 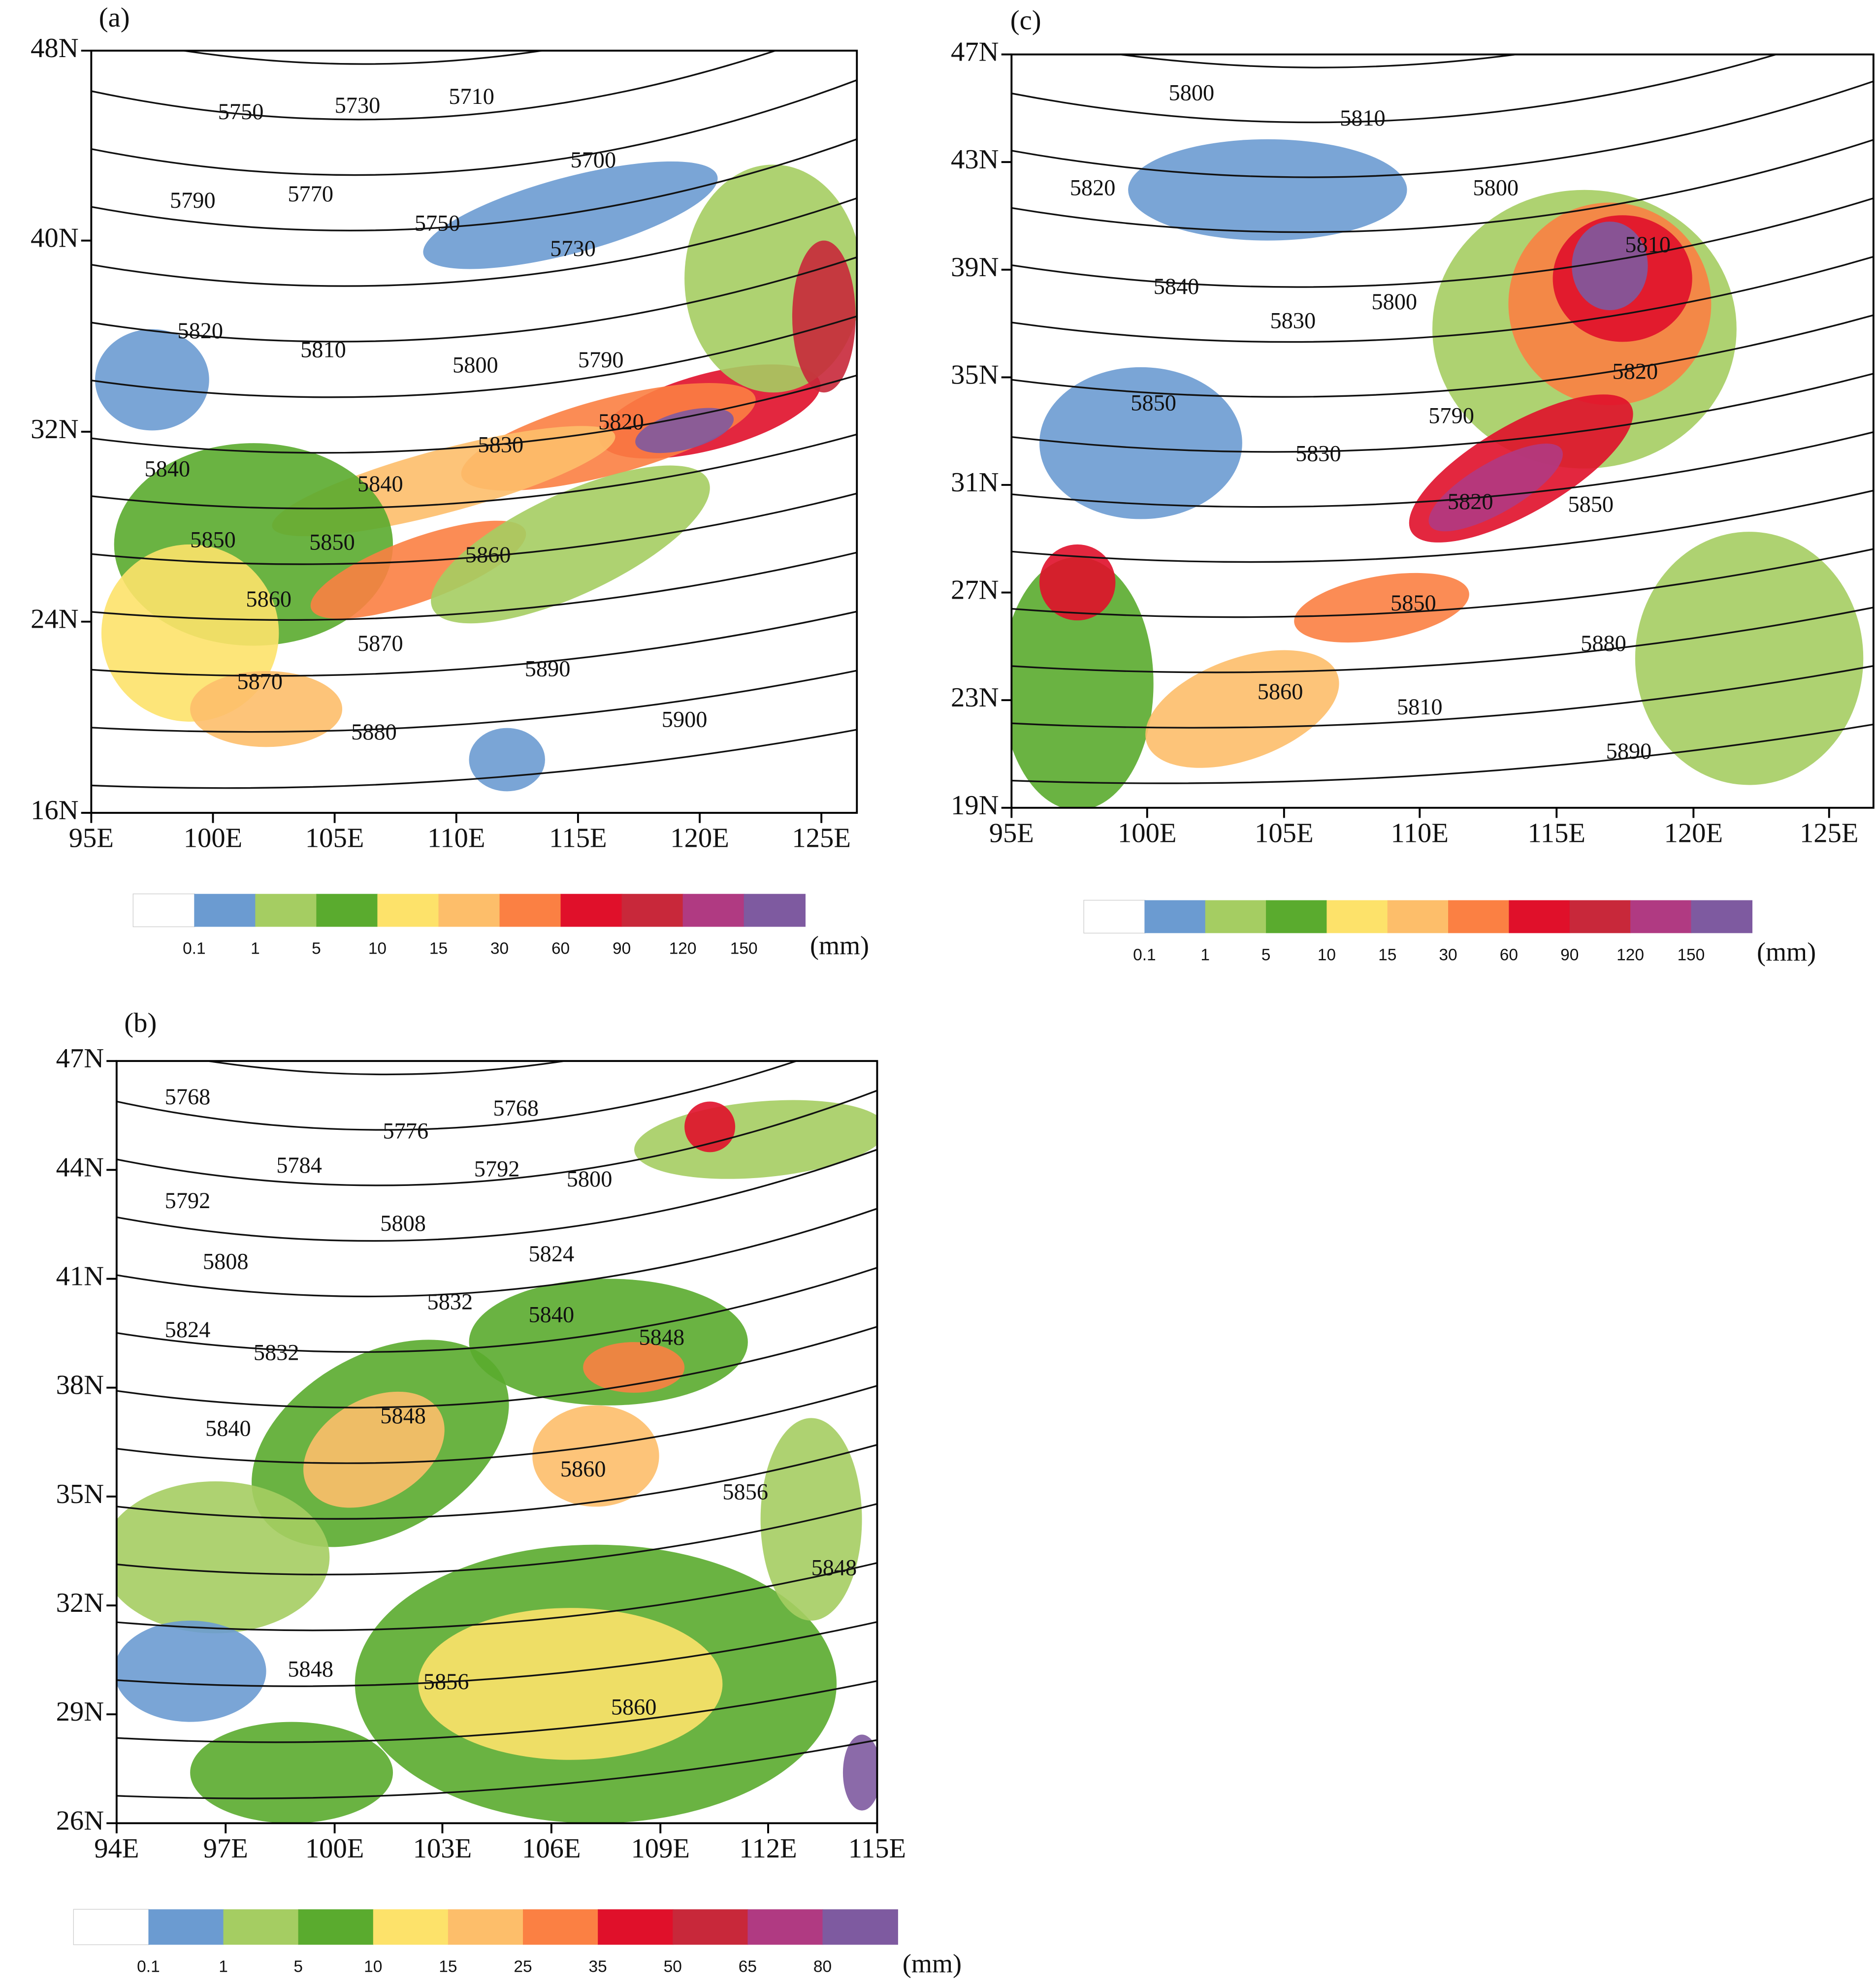 I want to click on colorbar-label: 50, so click(x=673, y=1966).